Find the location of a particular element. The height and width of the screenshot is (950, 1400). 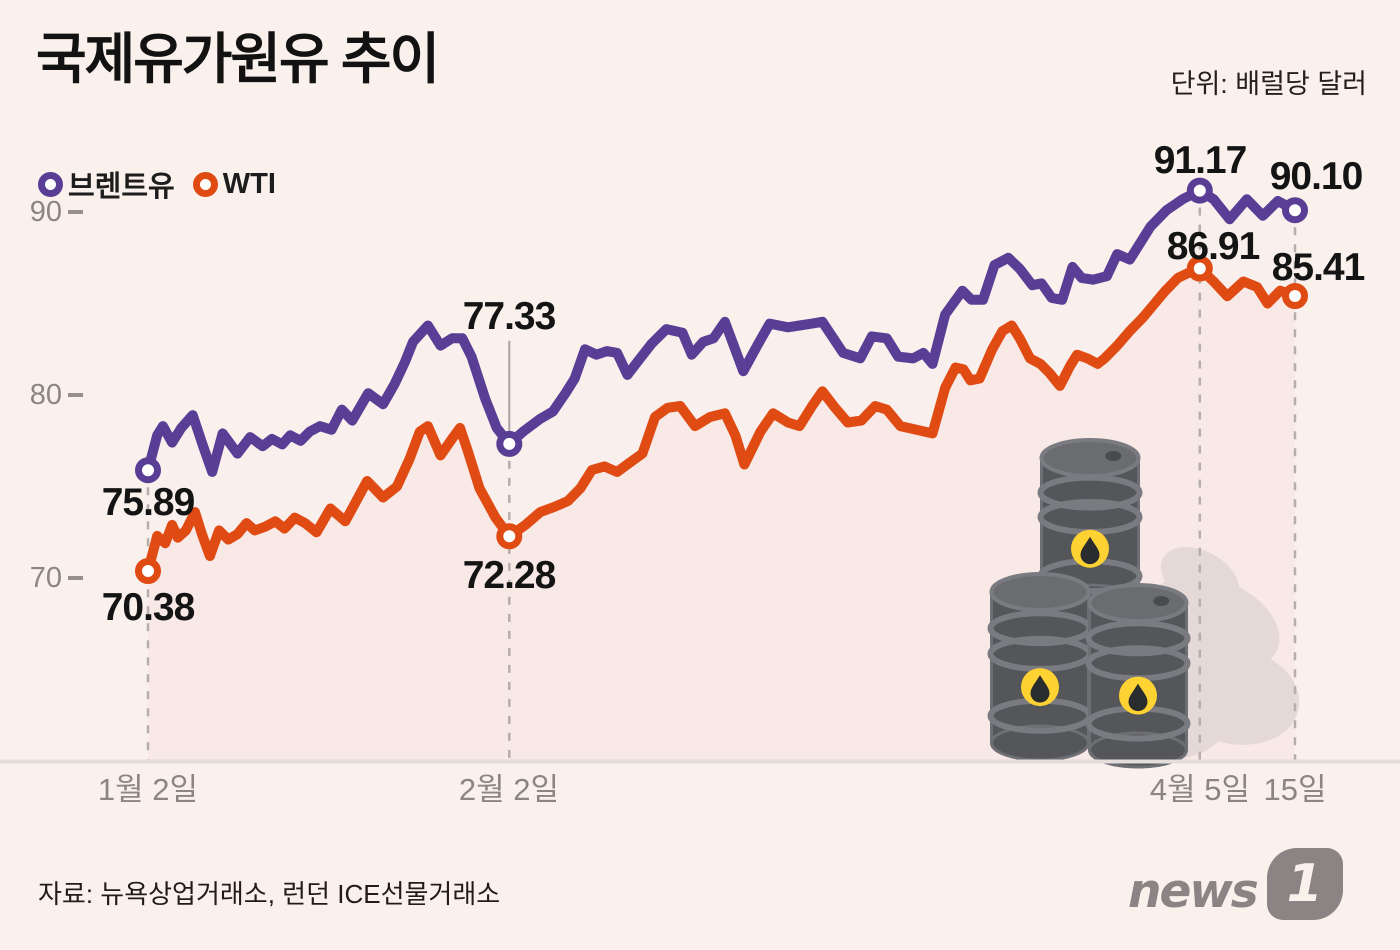

x-axis-label: 1월 2일 is located at coordinates (148, 789).